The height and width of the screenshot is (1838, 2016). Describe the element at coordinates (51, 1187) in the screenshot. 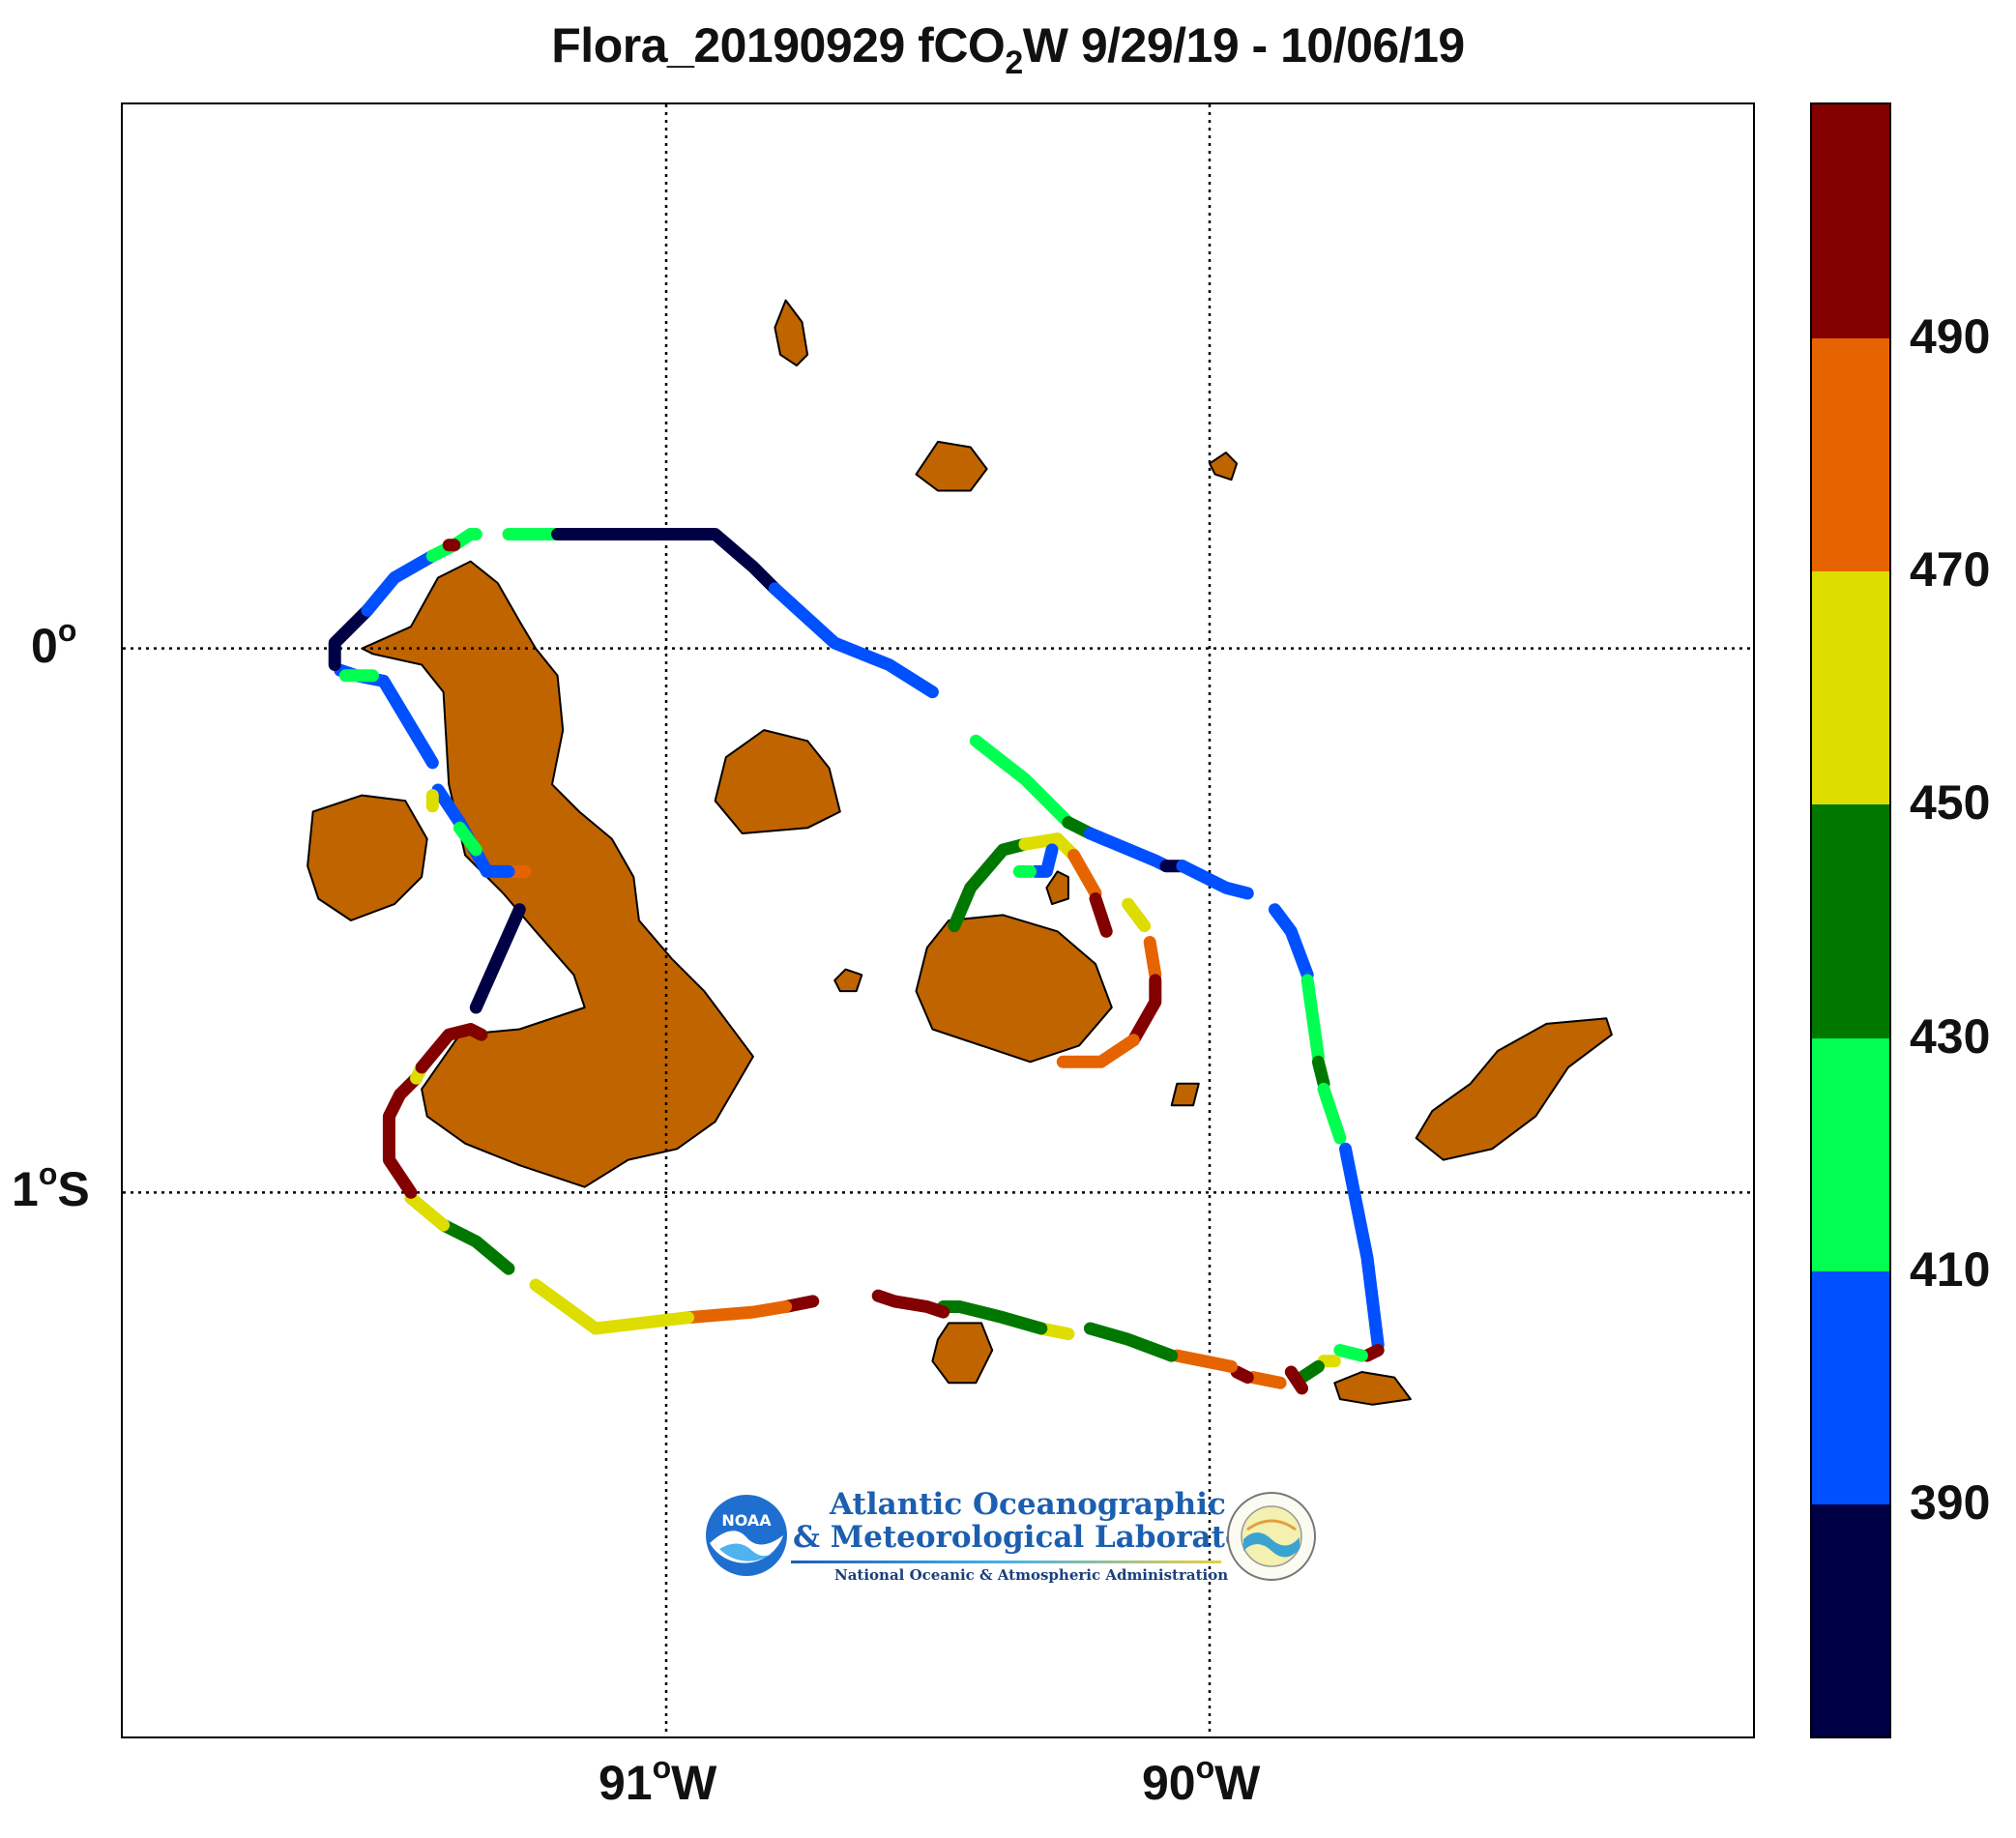

I see `lat-tick-label: 1oS` at that location.